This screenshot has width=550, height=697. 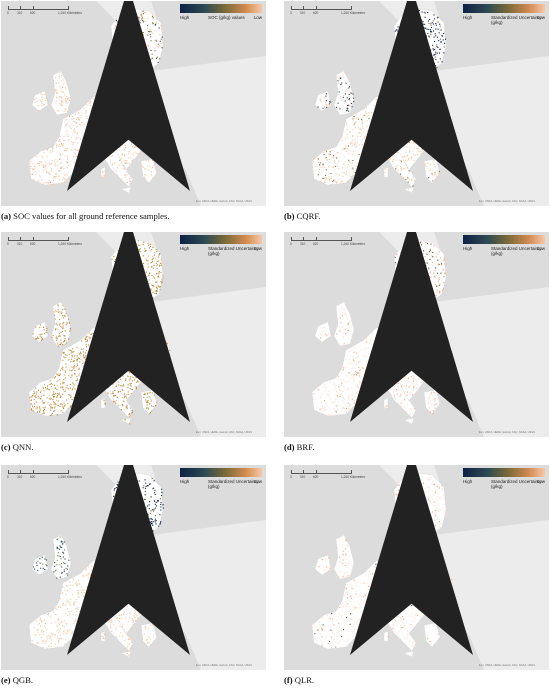 I want to click on legend-title: Standardized Uncertainty (g/kg), so click(x=516, y=20).